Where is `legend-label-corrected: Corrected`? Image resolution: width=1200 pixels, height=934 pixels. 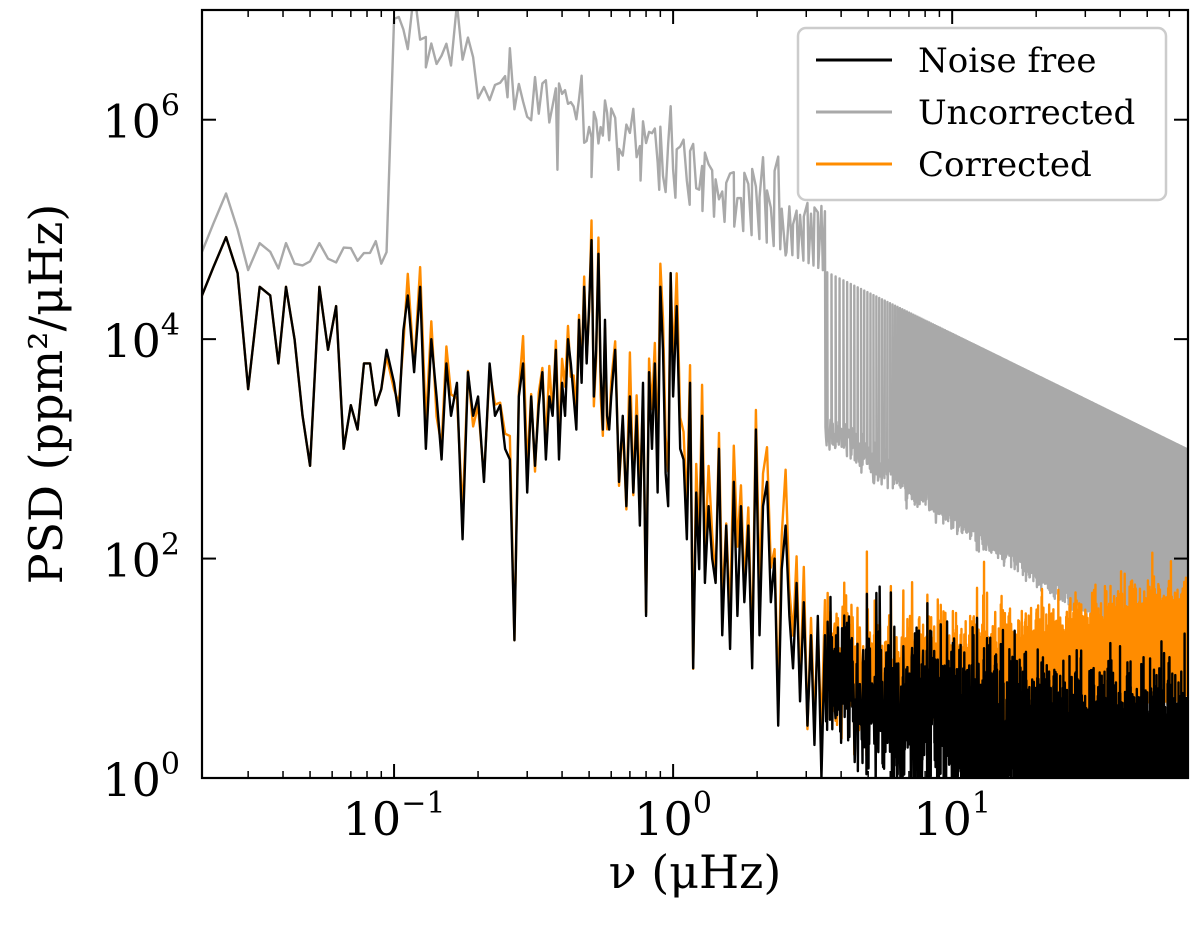 legend-label-corrected: Corrected is located at coordinates (1005, 165).